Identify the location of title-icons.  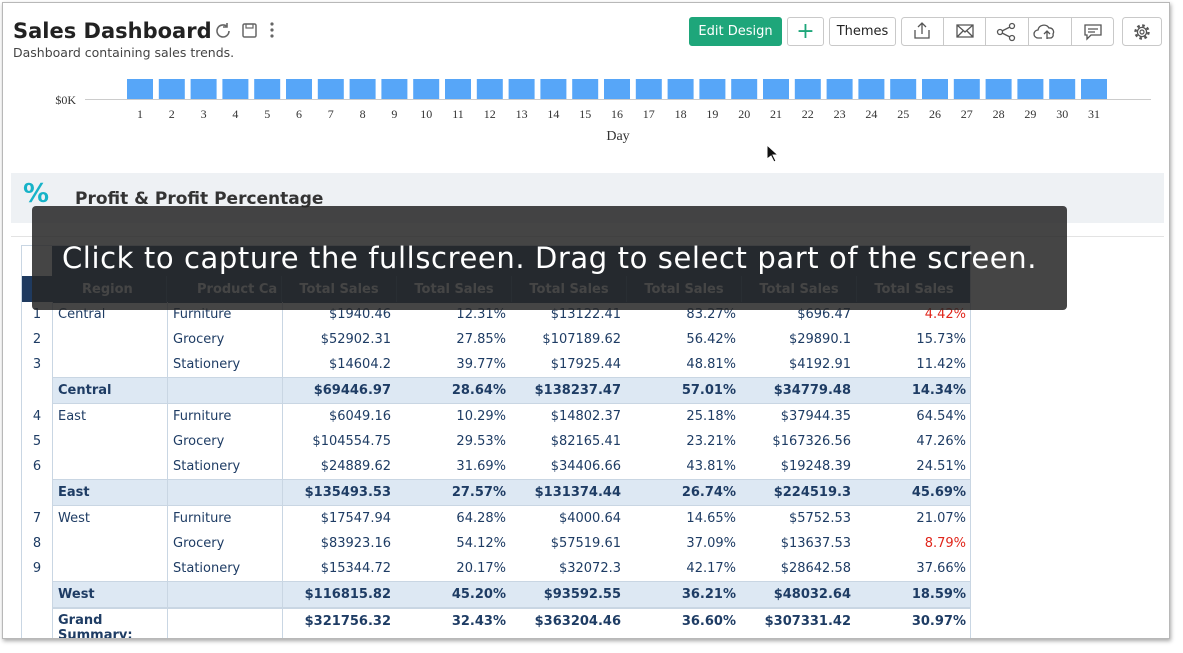
(245, 30).